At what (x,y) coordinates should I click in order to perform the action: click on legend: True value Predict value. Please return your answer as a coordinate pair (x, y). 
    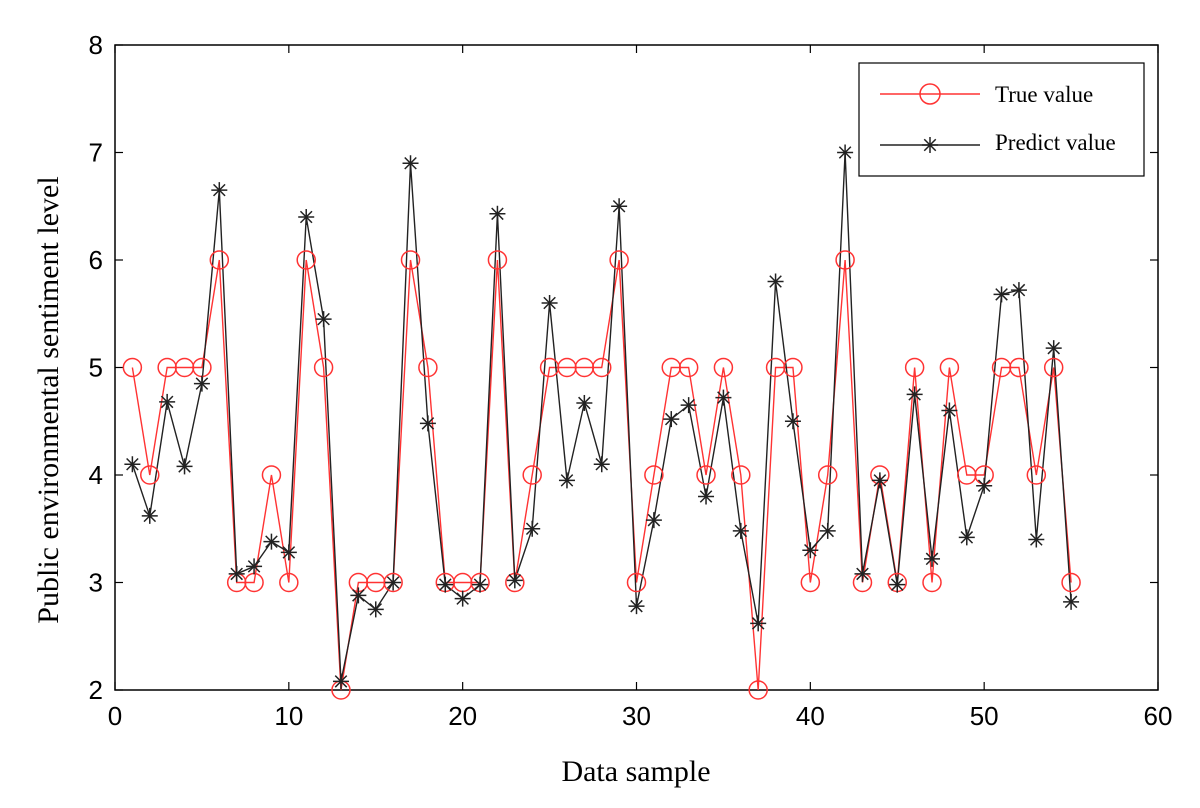
    Looking at the image, I should click on (1001, 119).